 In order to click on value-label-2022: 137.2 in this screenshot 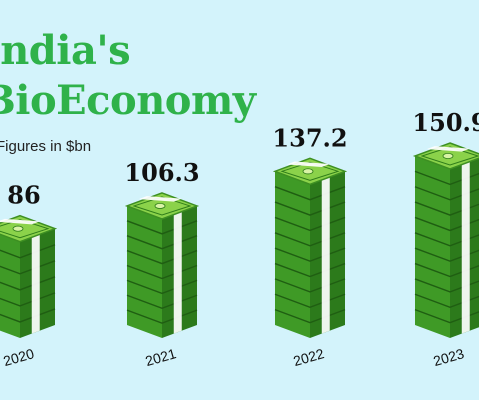, I will do `click(309, 137)`.